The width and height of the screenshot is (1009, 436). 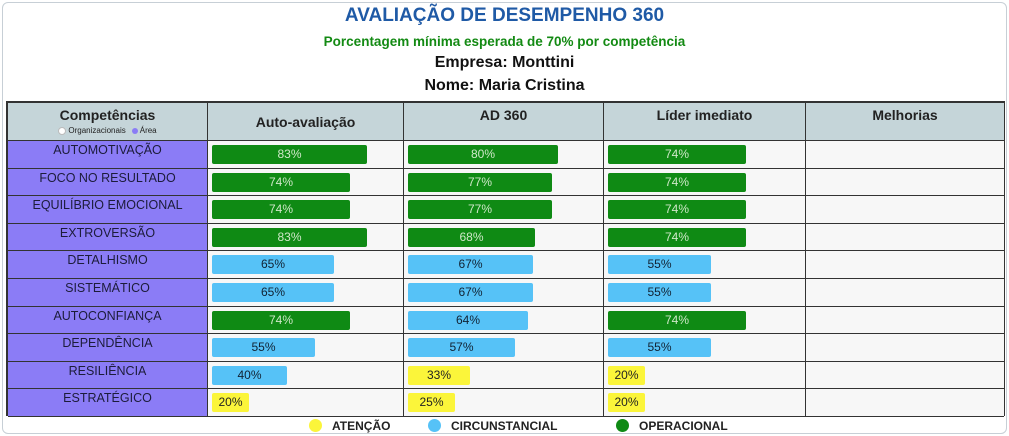 What do you see at coordinates (468, 320) in the screenshot?
I see `score-bar: 64%` at bounding box center [468, 320].